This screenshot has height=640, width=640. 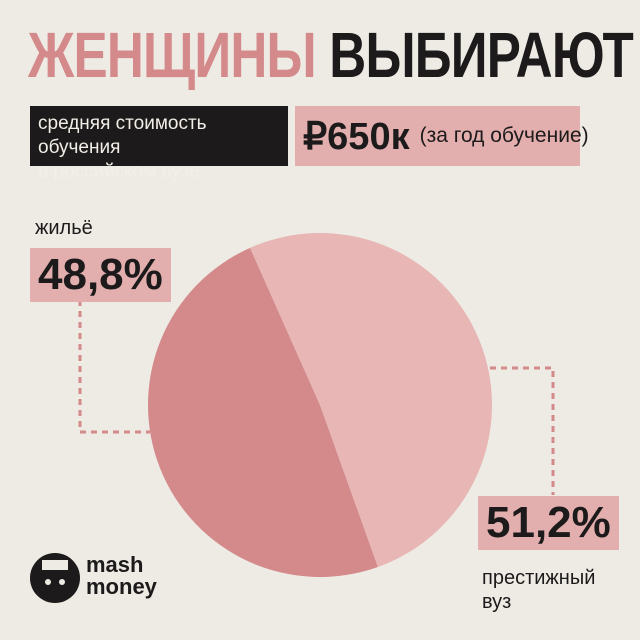 I want to click on brand-word: money, so click(x=121, y=586).